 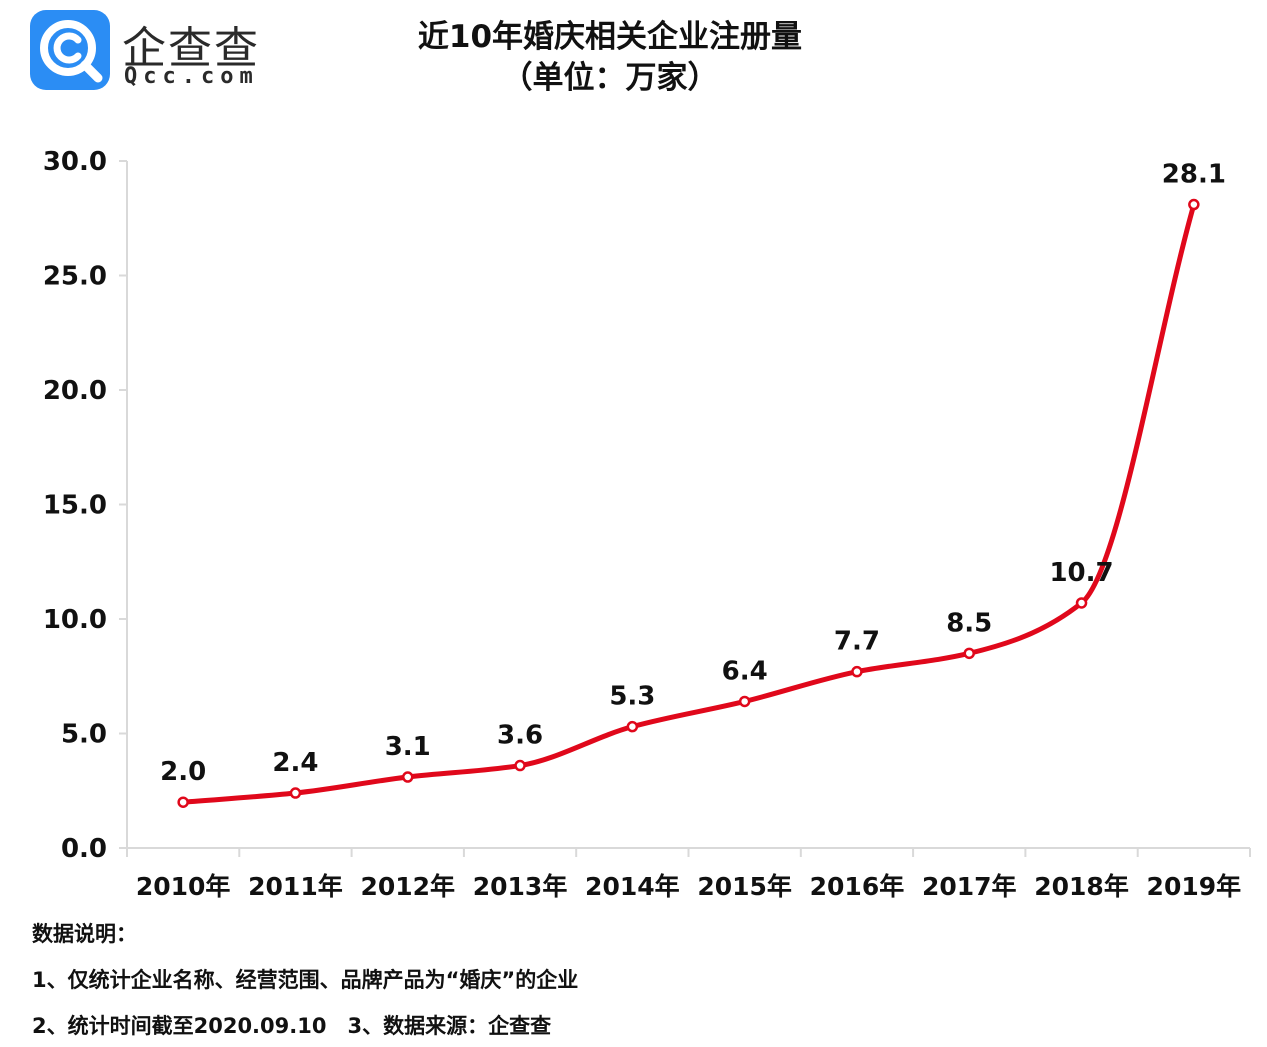 What do you see at coordinates (857, 642) in the screenshot?
I see `data-label: 7.7` at bounding box center [857, 642].